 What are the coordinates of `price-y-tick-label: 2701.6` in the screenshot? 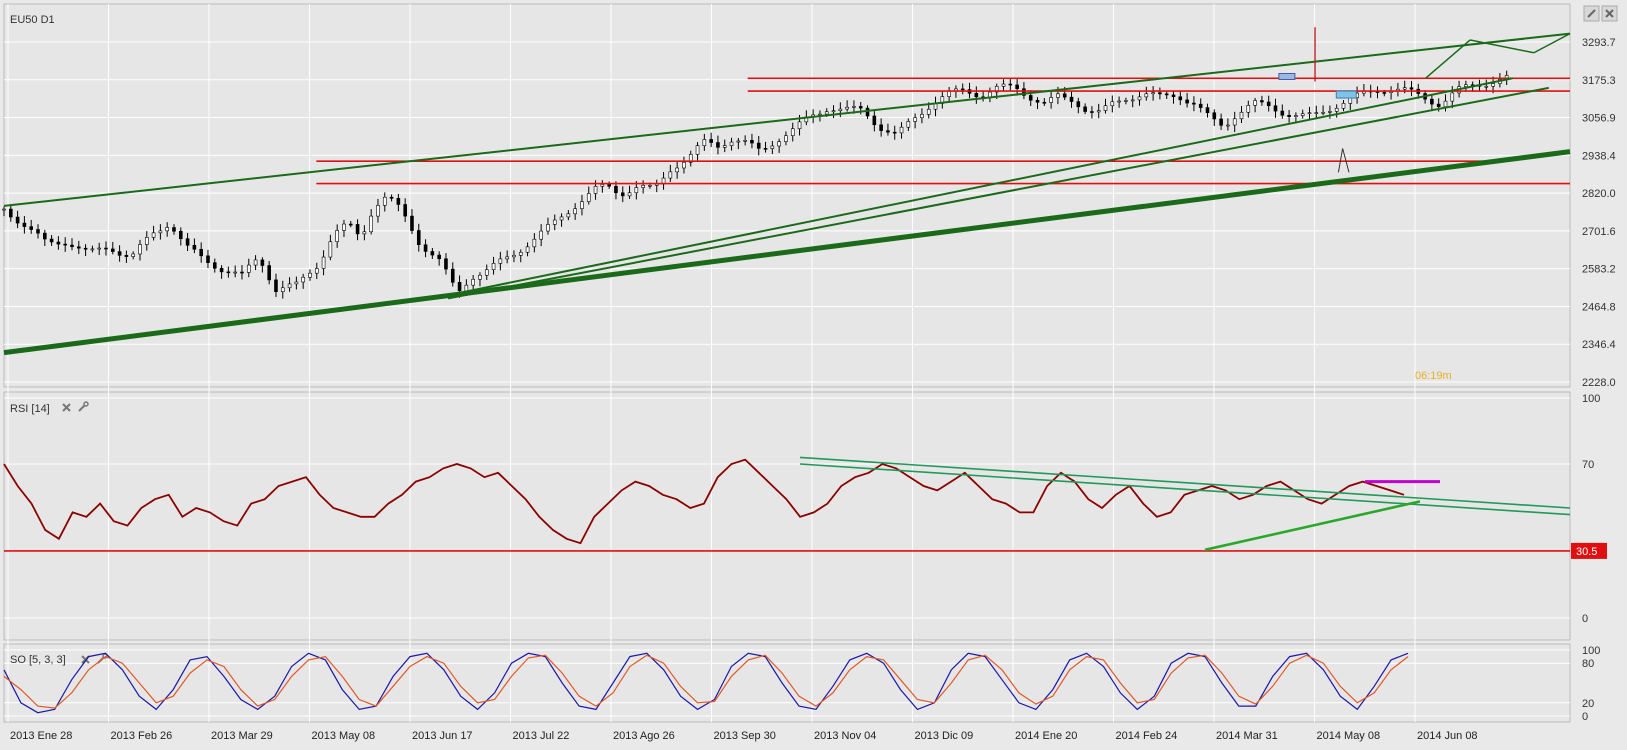 It's located at (1599, 232).